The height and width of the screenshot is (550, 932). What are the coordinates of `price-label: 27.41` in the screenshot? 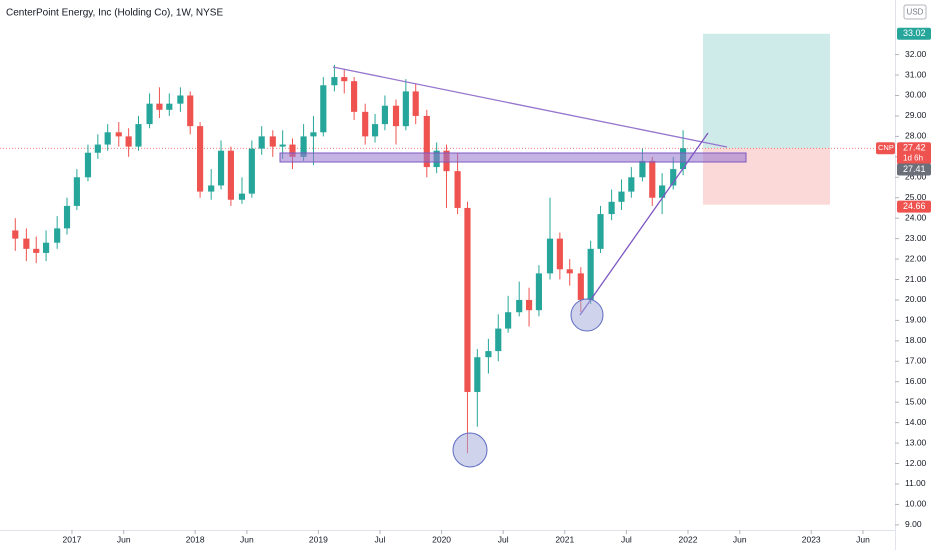 It's located at (914, 169).